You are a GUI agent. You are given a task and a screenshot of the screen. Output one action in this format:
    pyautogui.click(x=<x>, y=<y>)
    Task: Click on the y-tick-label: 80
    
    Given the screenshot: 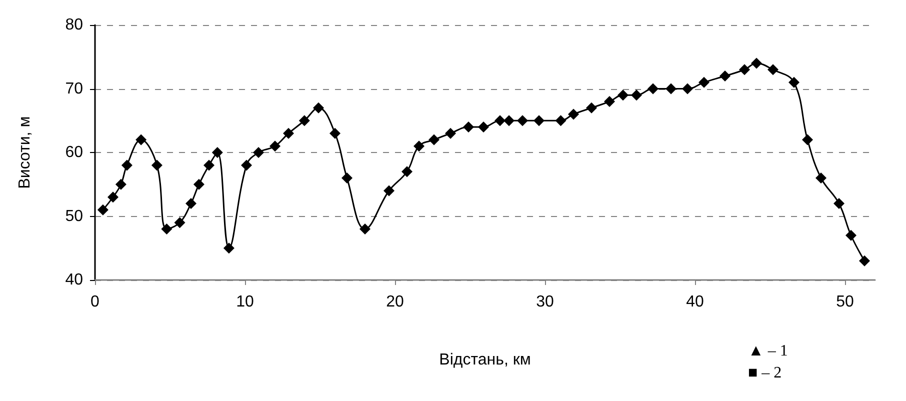 What is the action you would take?
    pyautogui.click(x=74, y=25)
    